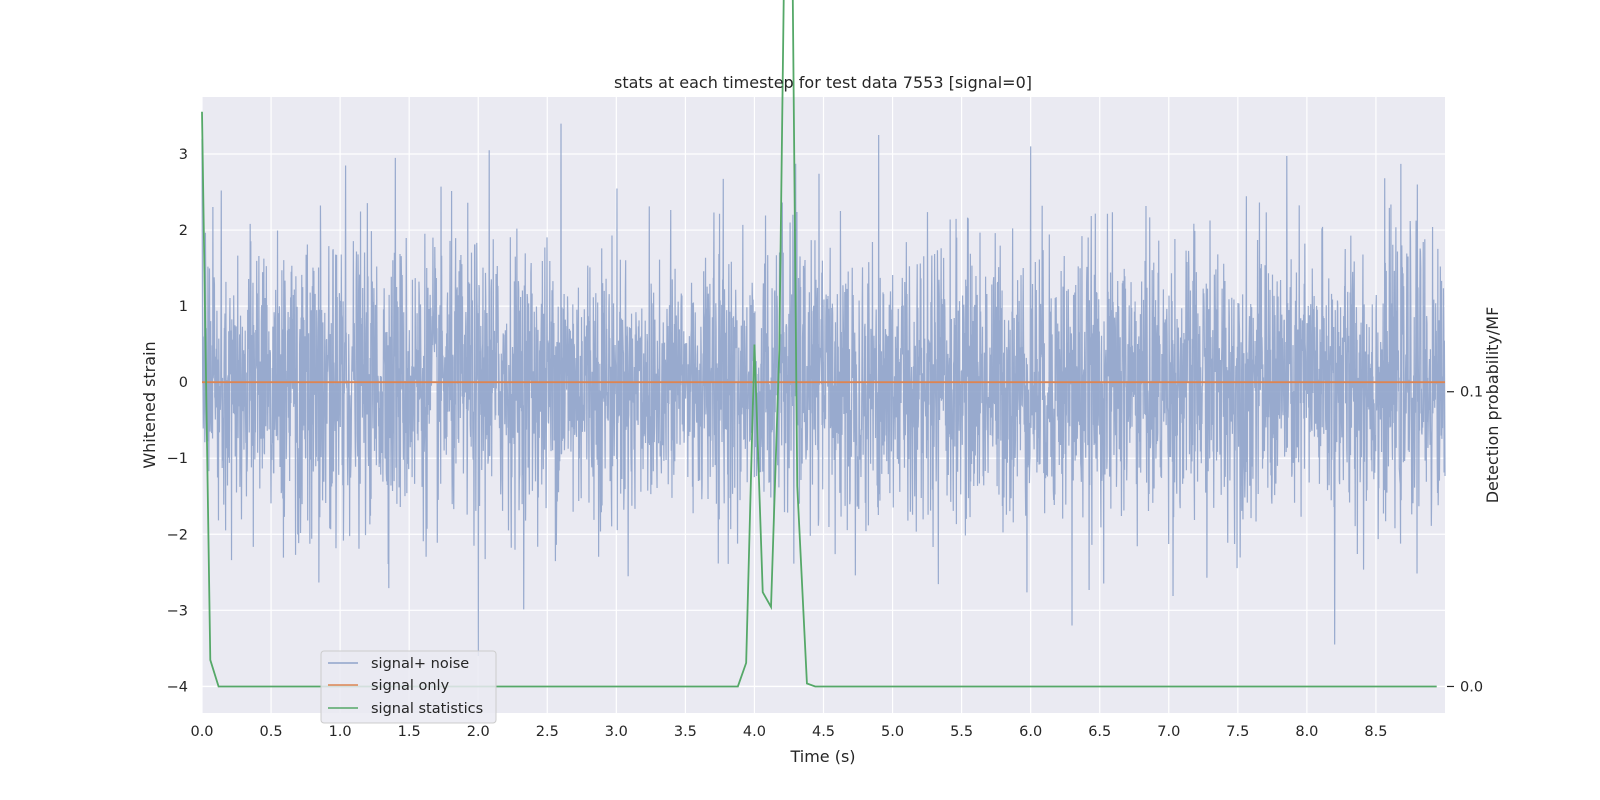 This screenshot has height=800, width=1600. What do you see at coordinates (616, 732) in the screenshot?
I see `x-tick-label: 3.0` at bounding box center [616, 732].